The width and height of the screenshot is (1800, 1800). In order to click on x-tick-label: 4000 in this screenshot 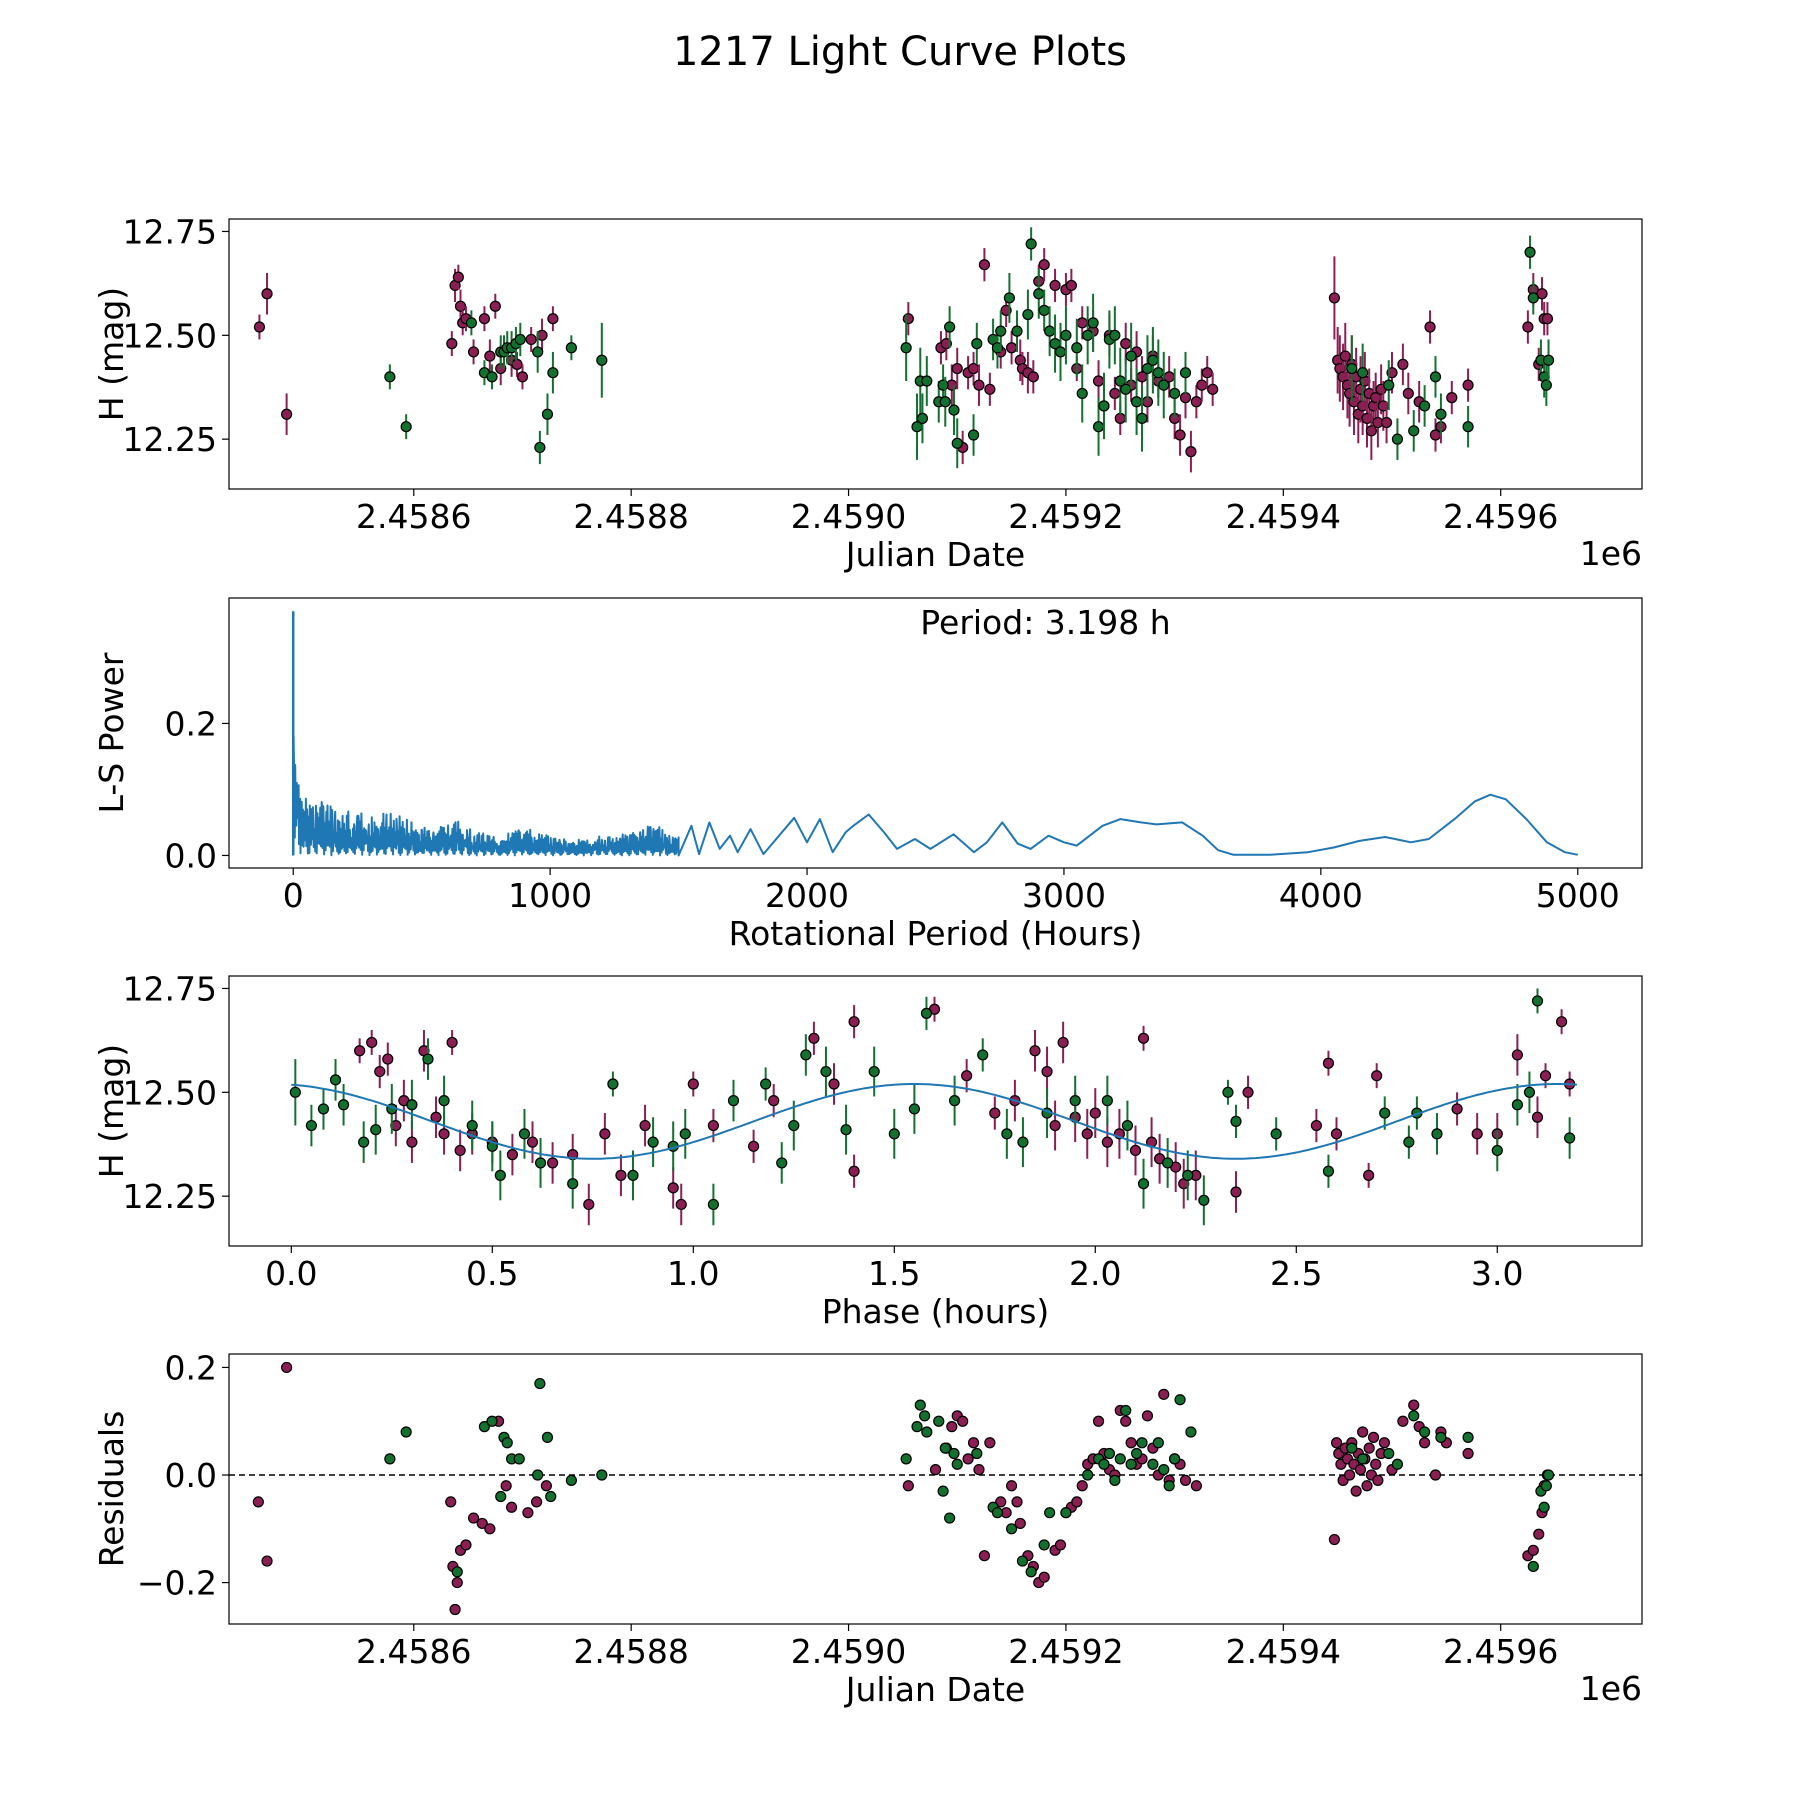, I will do `click(1321, 895)`.